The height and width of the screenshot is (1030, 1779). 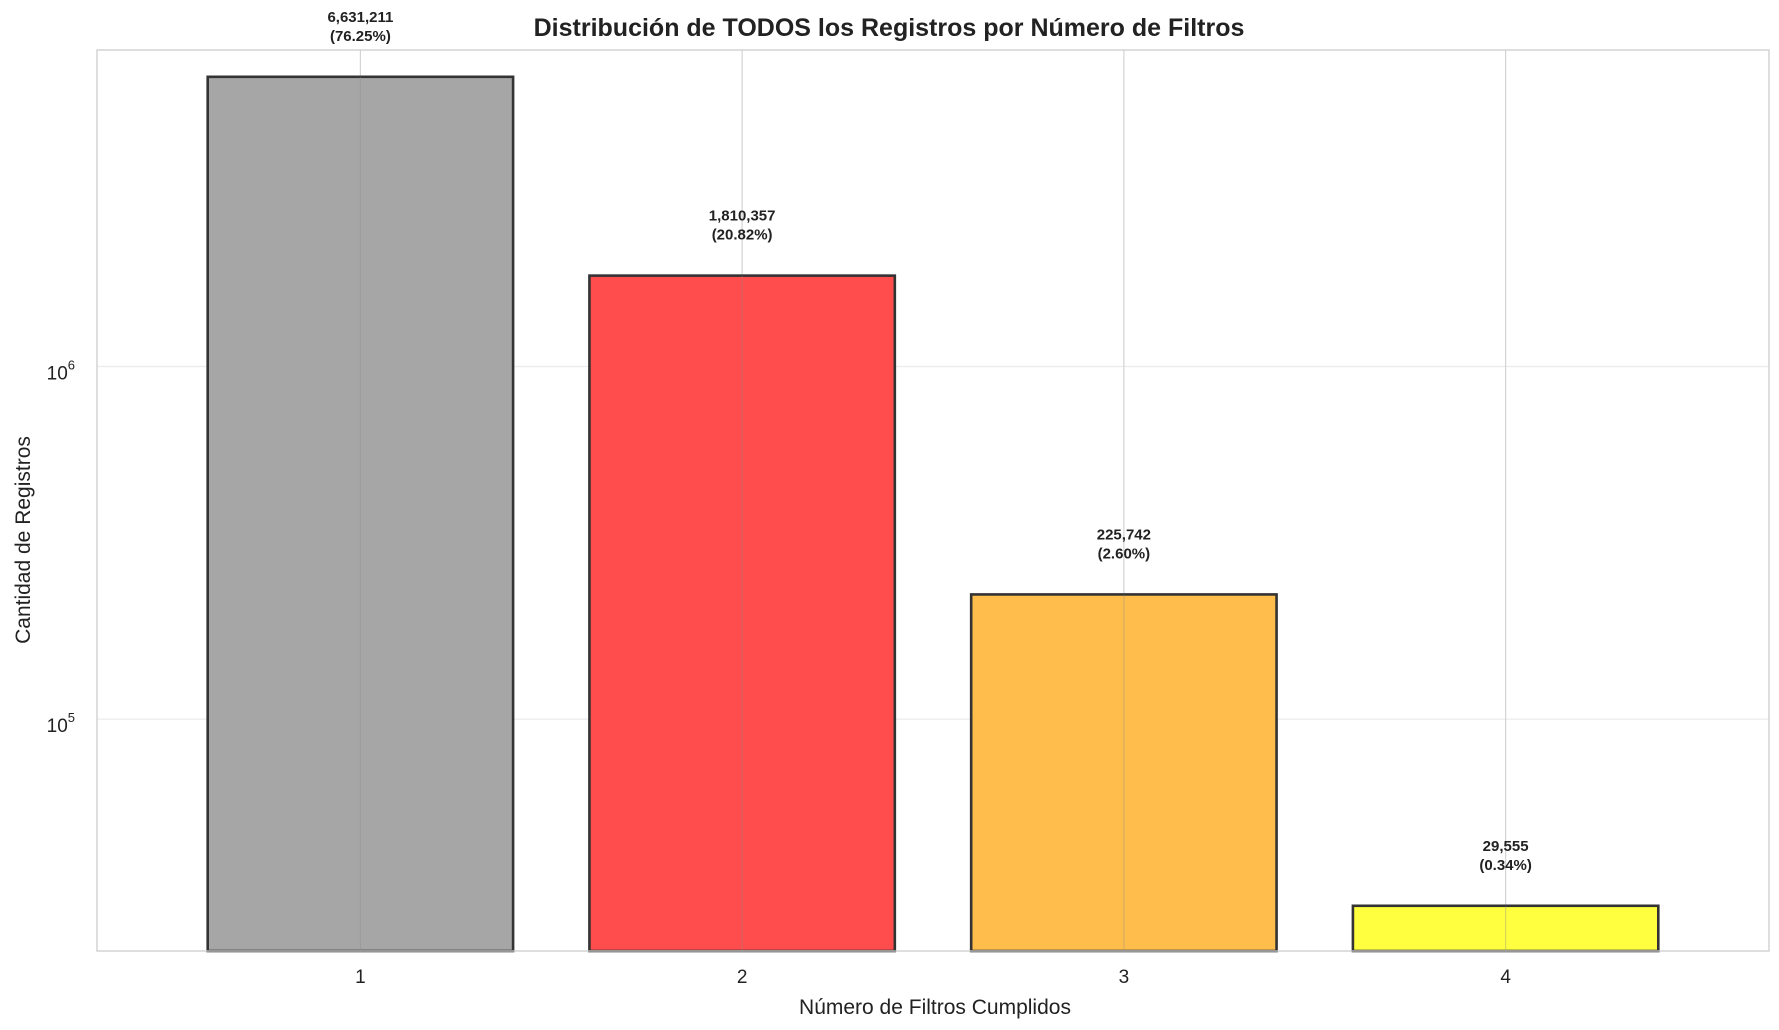 What do you see at coordinates (360, 36) in the screenshot?
I see `data-label-percent: (76.25%)` at bounding box center [360, 36].